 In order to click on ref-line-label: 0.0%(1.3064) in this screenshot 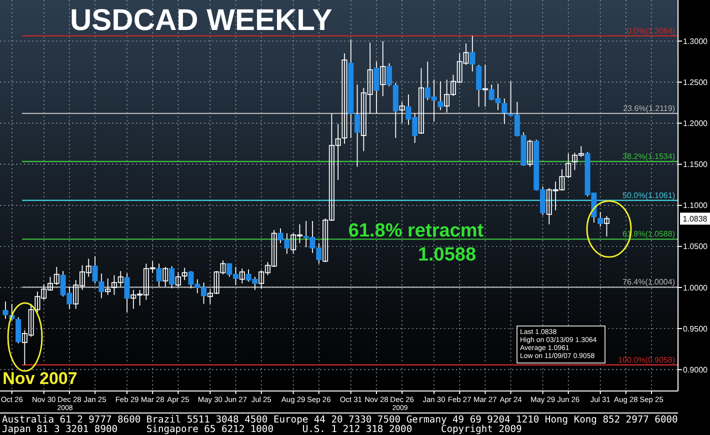, I will do `click(651, 31)`.